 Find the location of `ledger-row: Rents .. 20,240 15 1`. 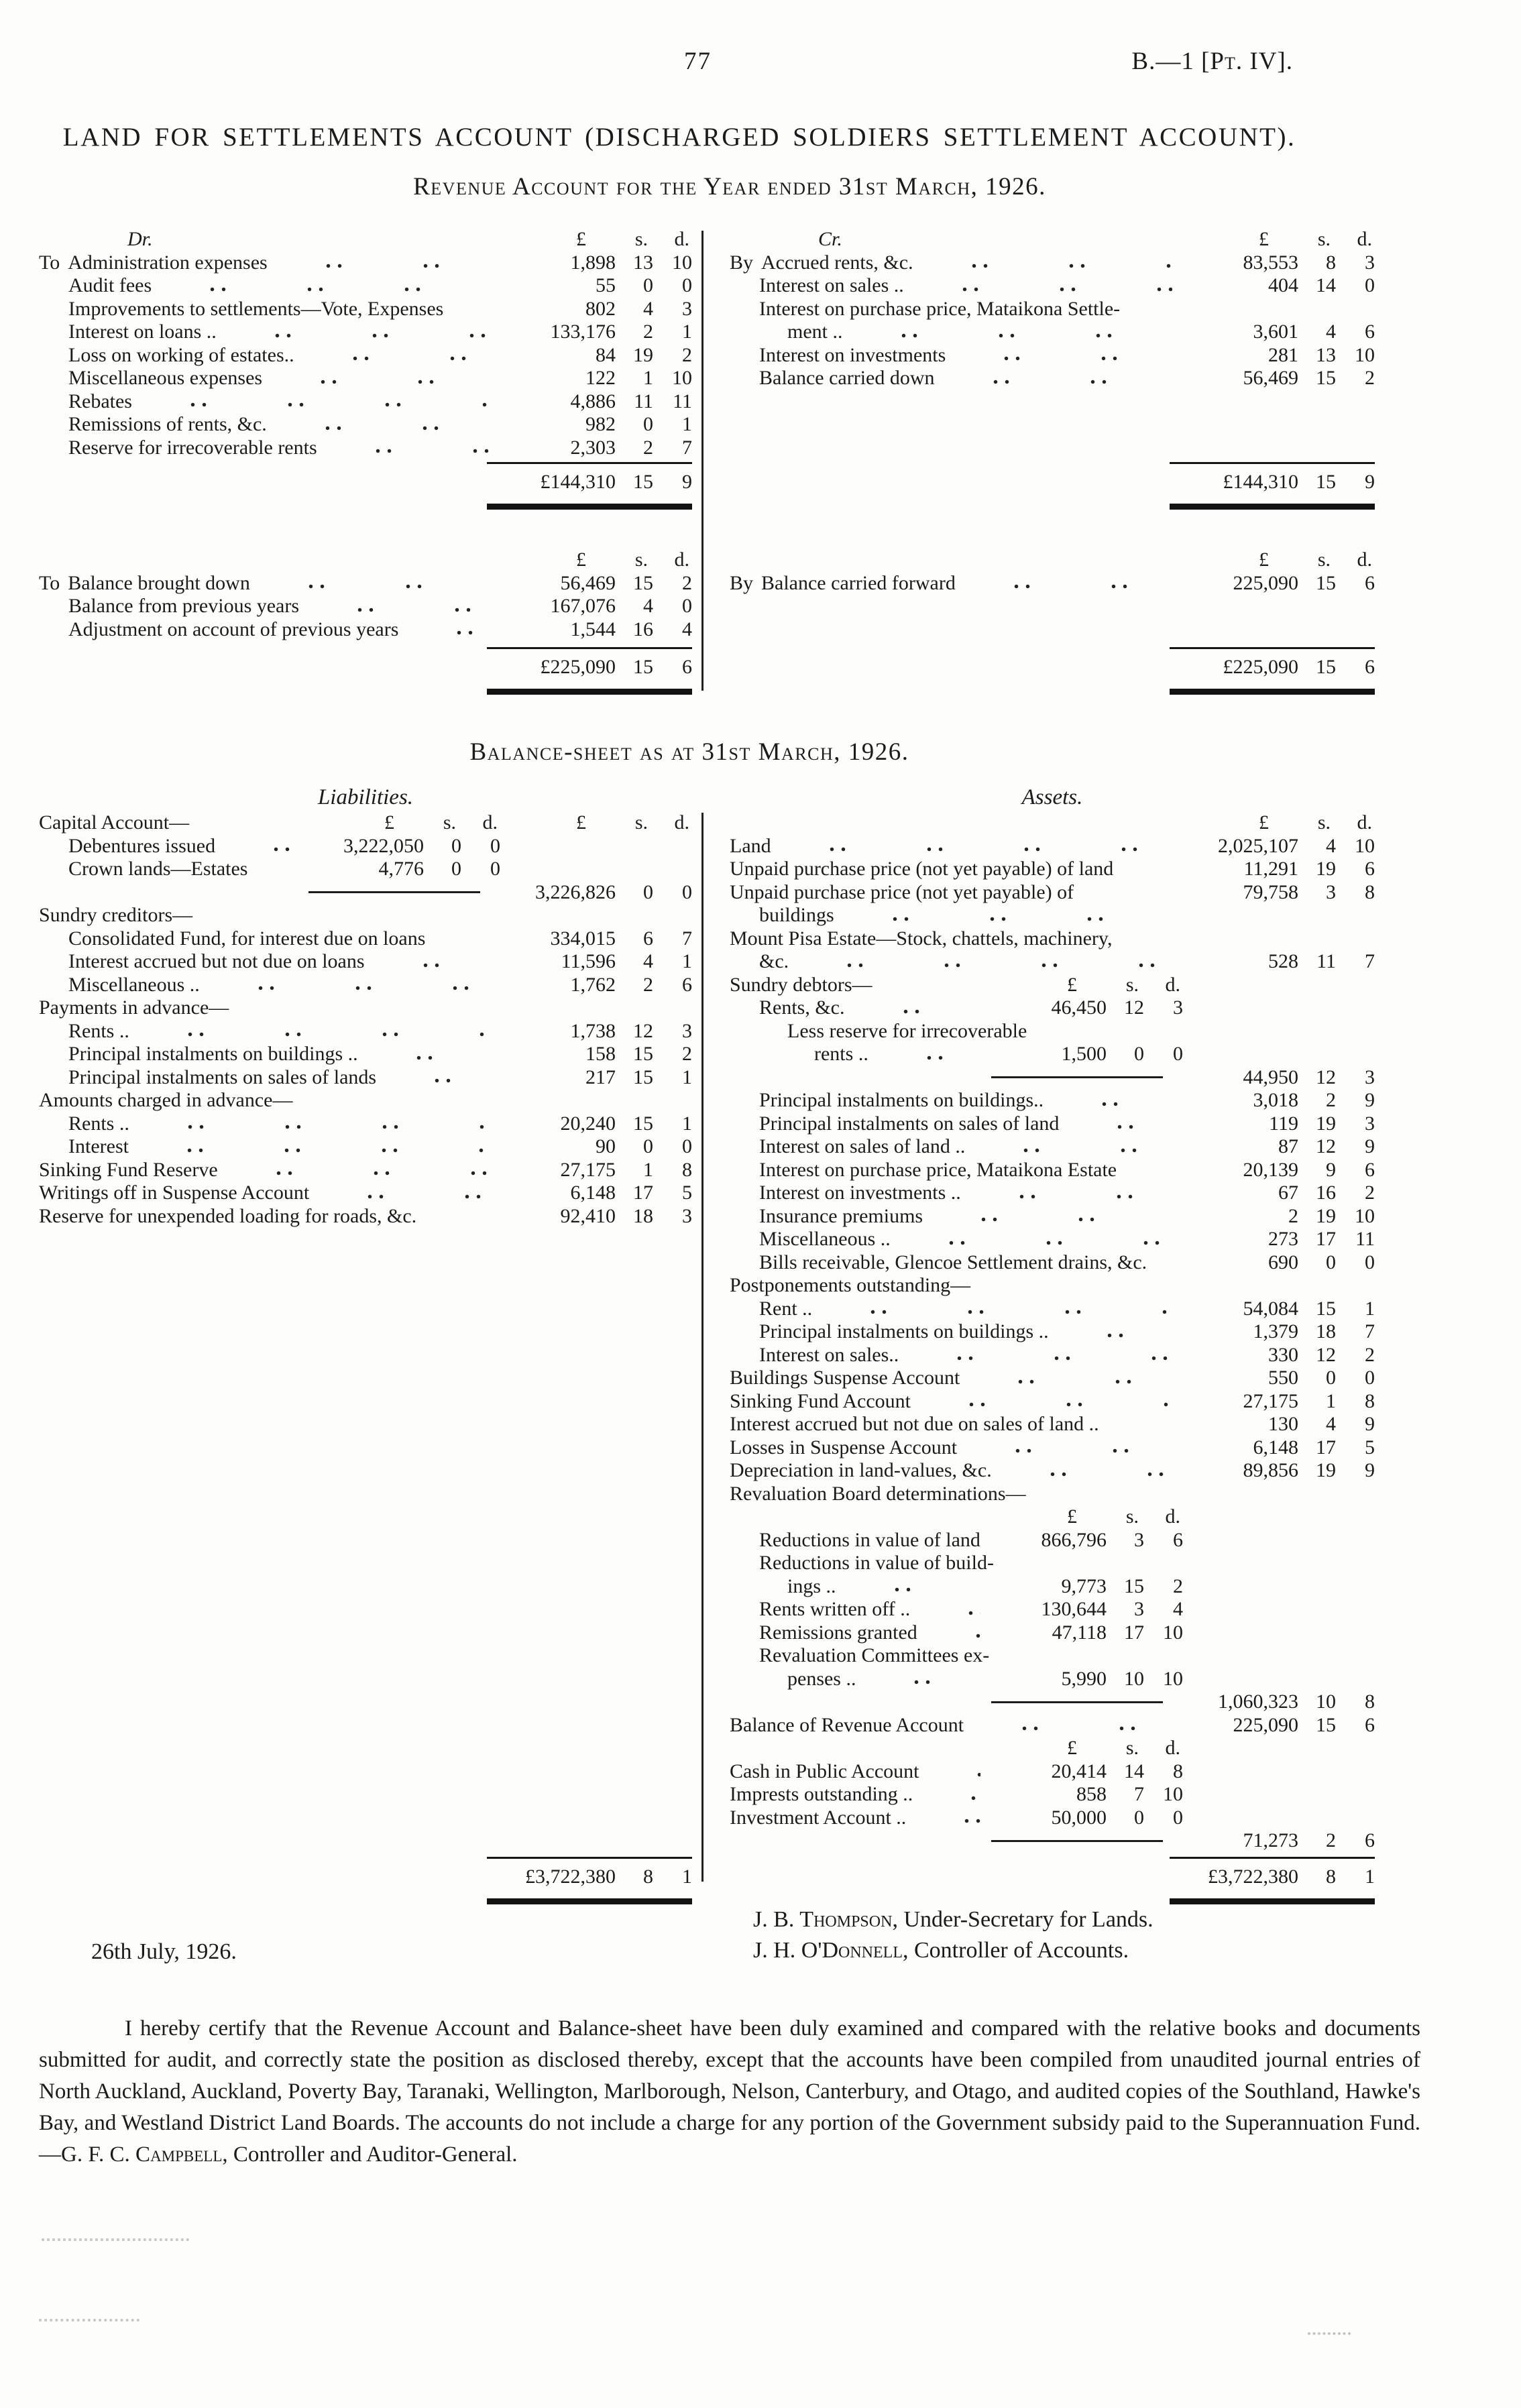

ledger-row: Rents .. 20,240 15 1 is located at coordinates (380, 1123).